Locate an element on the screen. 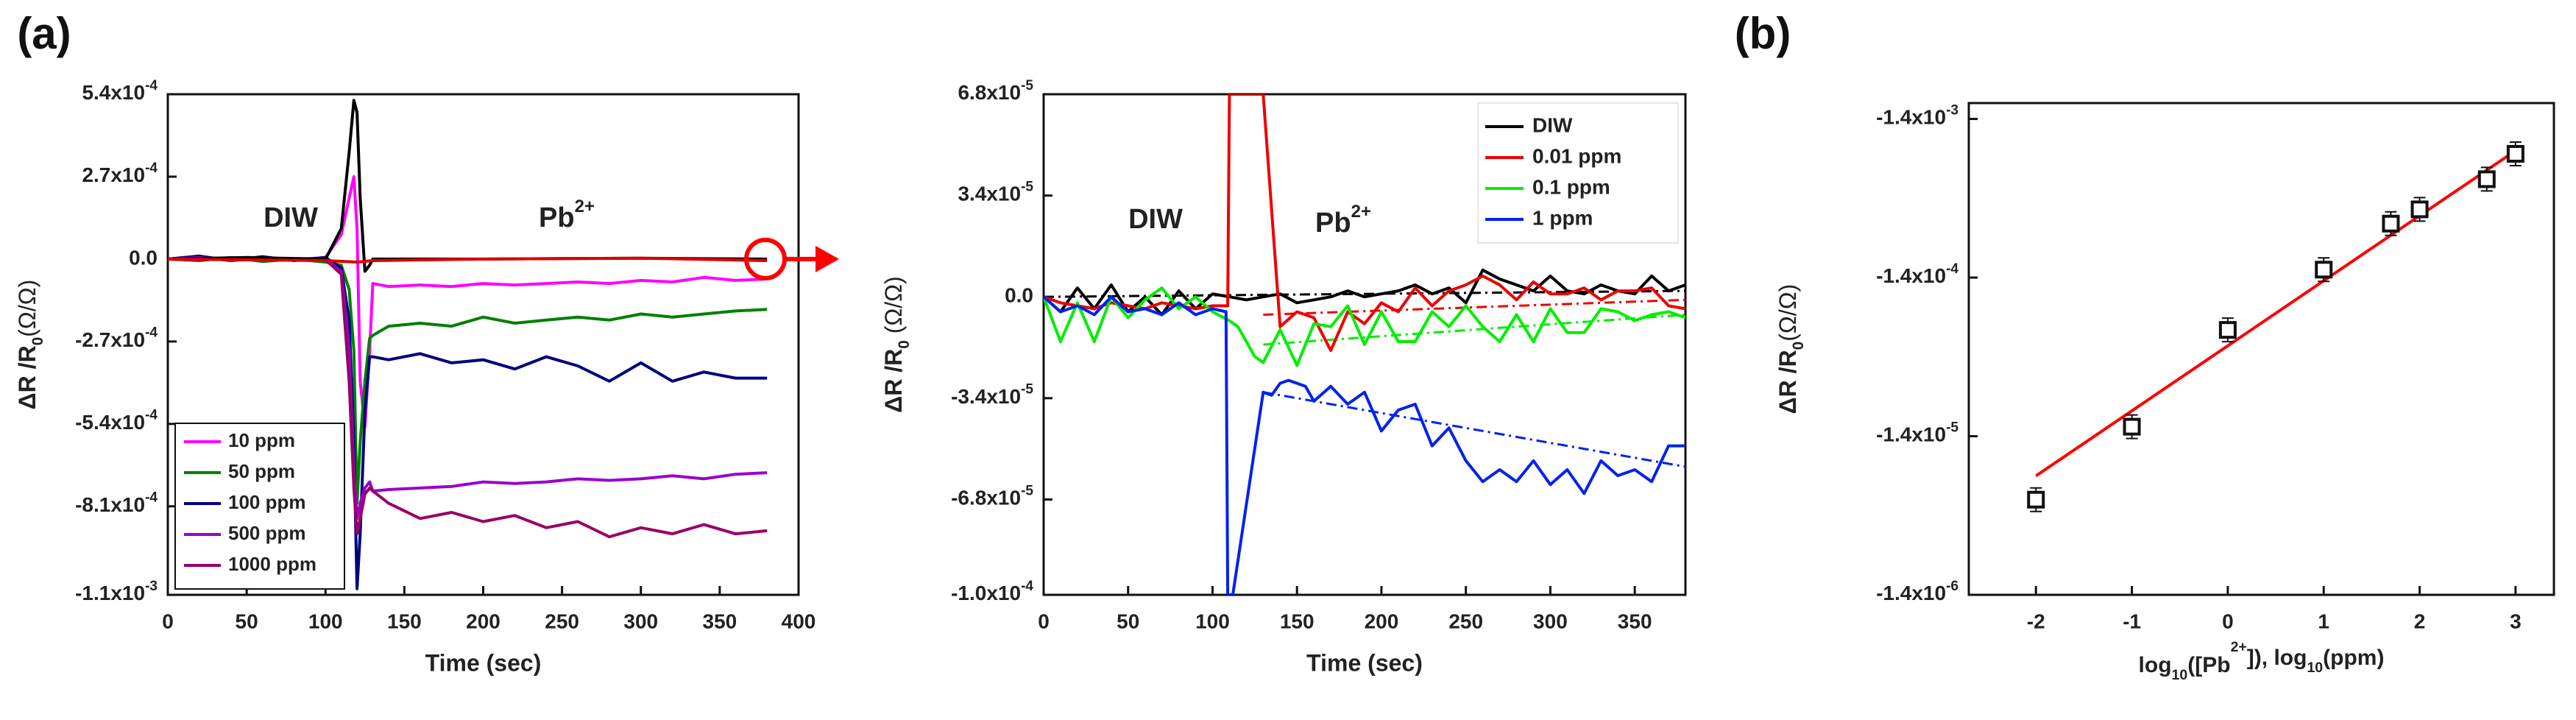 The width and height of the screenshot is (2576, 720). legend-entry: 1000 ppm is located at coordinates (272, 564).